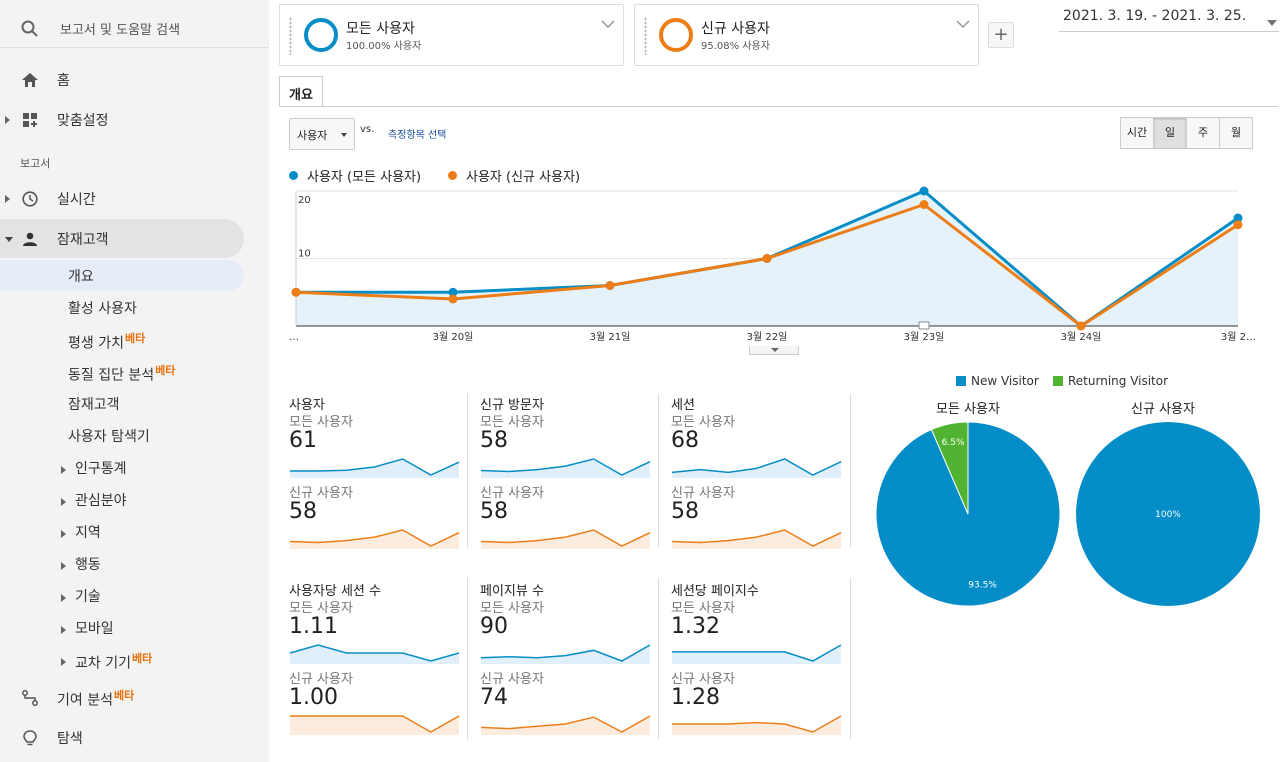 The image size is (1280, 762). I want to click on metric-tile: 사용자 모든 사용자 61 신규 사용자 58, so click(379, 477).